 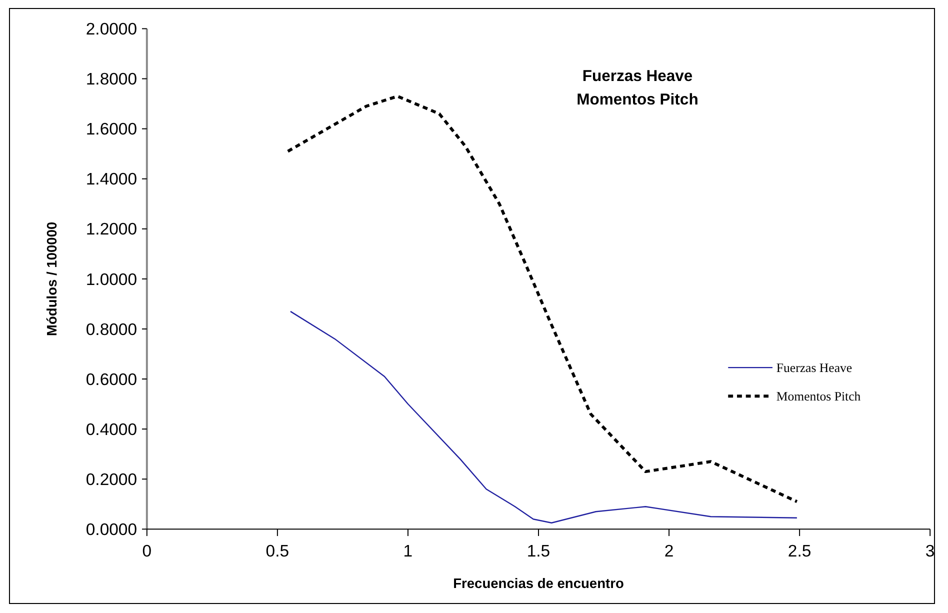 I want to click on text: Fuerzas Heave Momentos Pitch, so click(x=637, y=88).